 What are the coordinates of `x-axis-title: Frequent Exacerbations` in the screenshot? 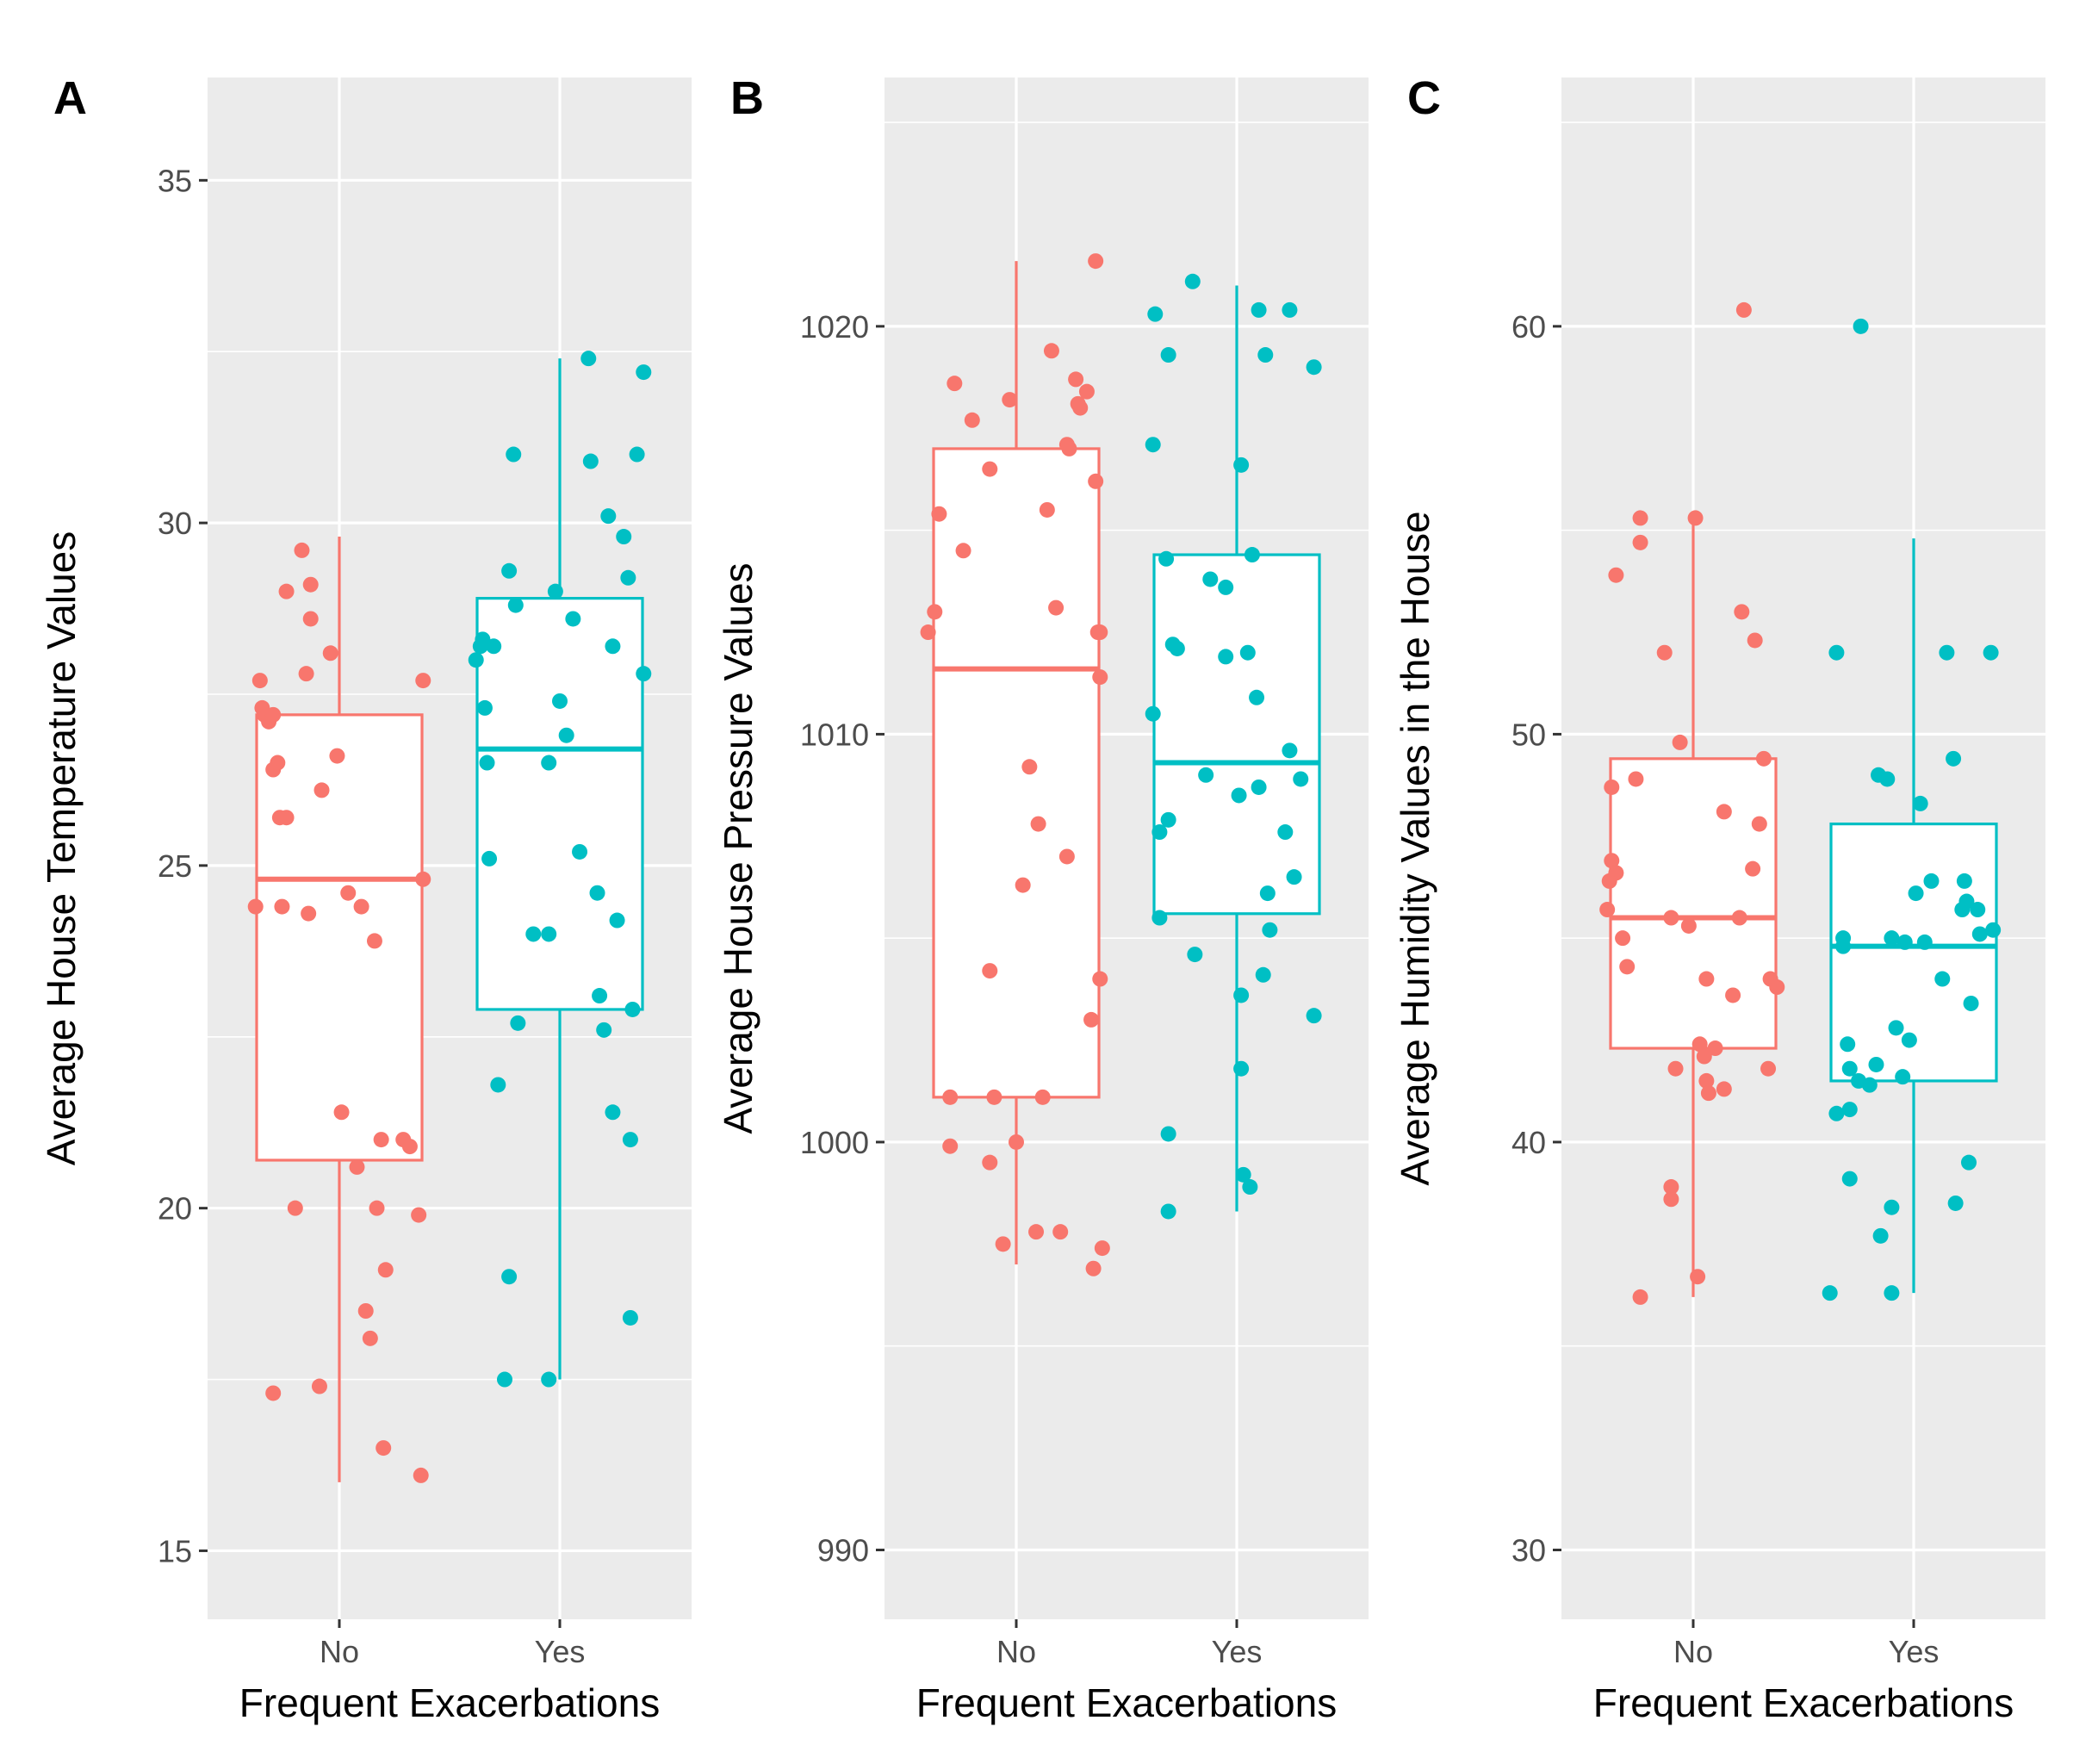 It's located at (1126, 1702).